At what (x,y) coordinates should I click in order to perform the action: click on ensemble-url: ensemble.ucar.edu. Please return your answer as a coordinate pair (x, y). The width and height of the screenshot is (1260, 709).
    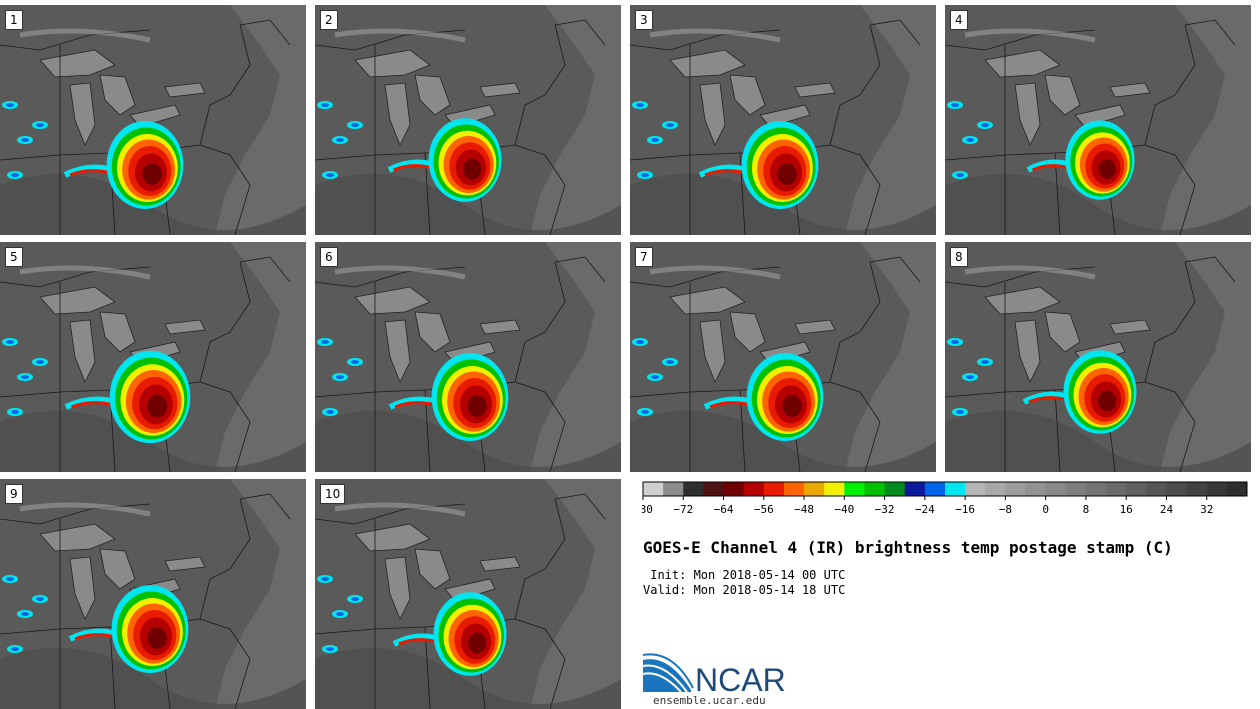
    Looking at the image, I should click on (709, 700).